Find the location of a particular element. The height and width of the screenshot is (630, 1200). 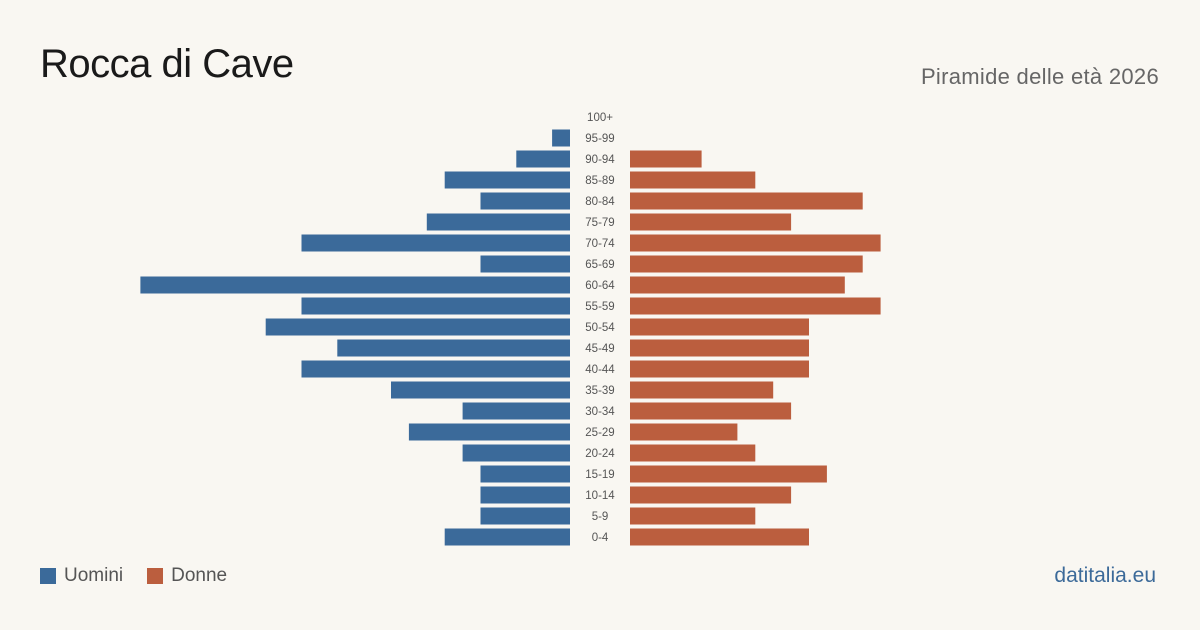

legend-label-men: Uomini is located at coordinates (94, 575).